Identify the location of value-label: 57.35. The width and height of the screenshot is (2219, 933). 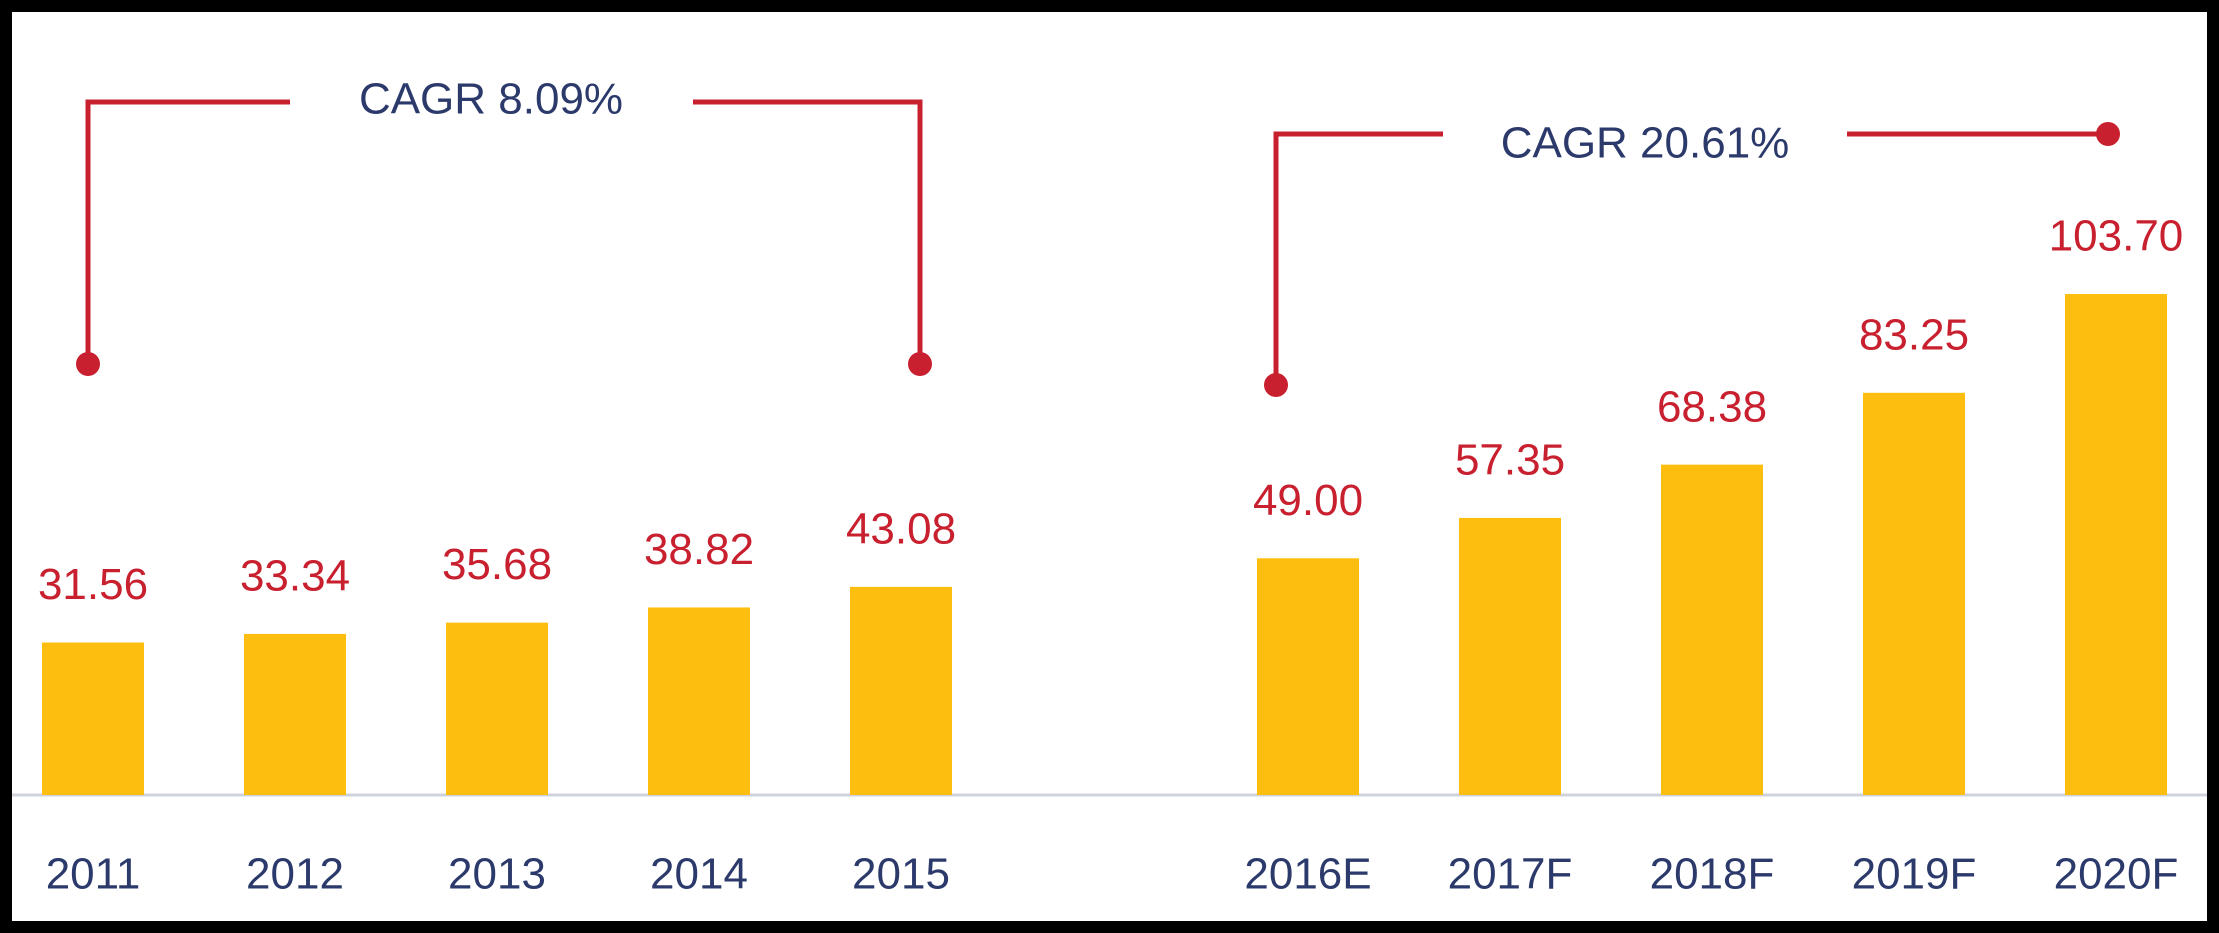
(1510, 460).